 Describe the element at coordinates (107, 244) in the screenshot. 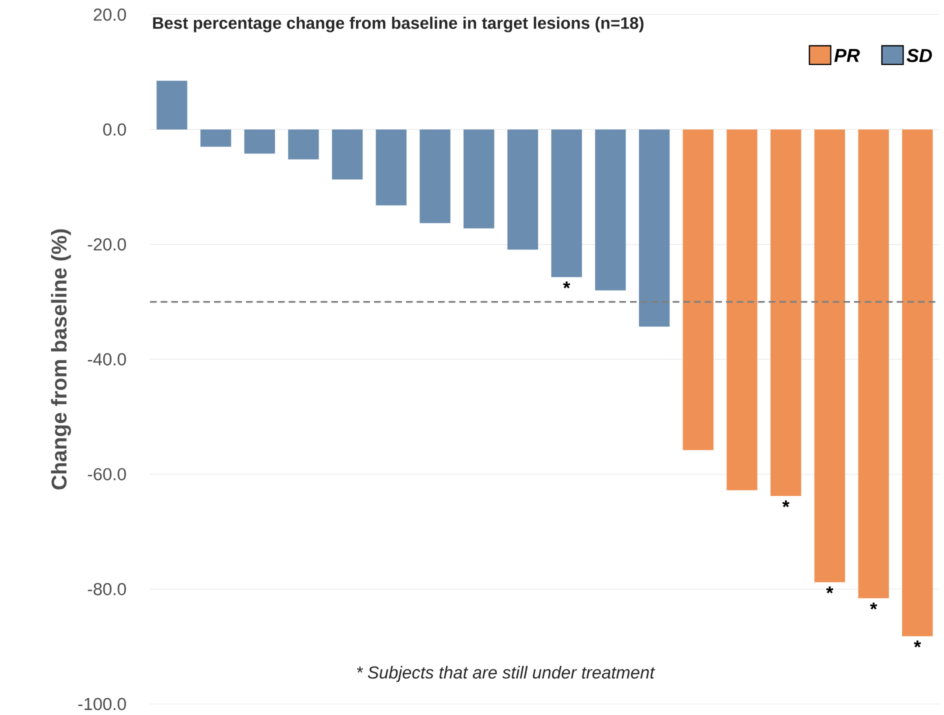

I see `y-tick-label: -20.0` at that location.